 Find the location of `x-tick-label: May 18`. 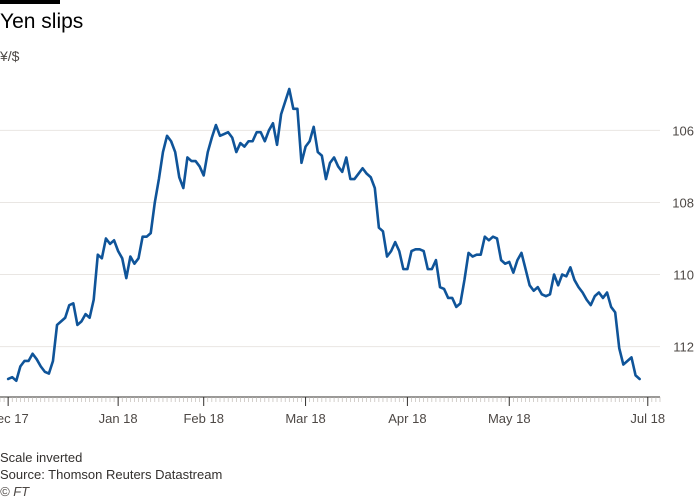

x-tick-label: May 18 is located at coordinates (509, 418).